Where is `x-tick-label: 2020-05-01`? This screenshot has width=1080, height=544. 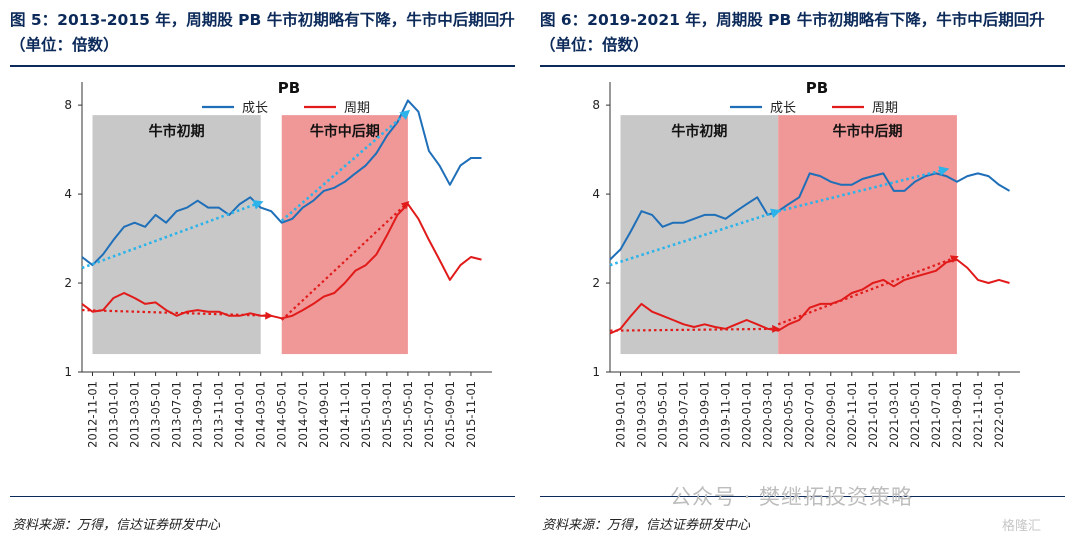 x-tick-label: 2020-05-01 is located at coordinates (789, 414).